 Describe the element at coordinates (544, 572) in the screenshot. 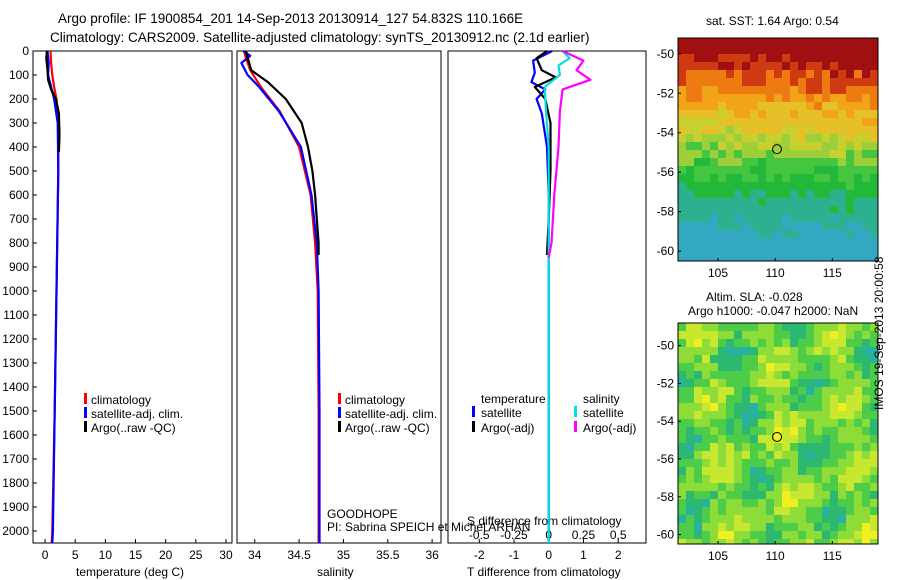

I see `difference-xlabel: T difference from climatology` at that location.